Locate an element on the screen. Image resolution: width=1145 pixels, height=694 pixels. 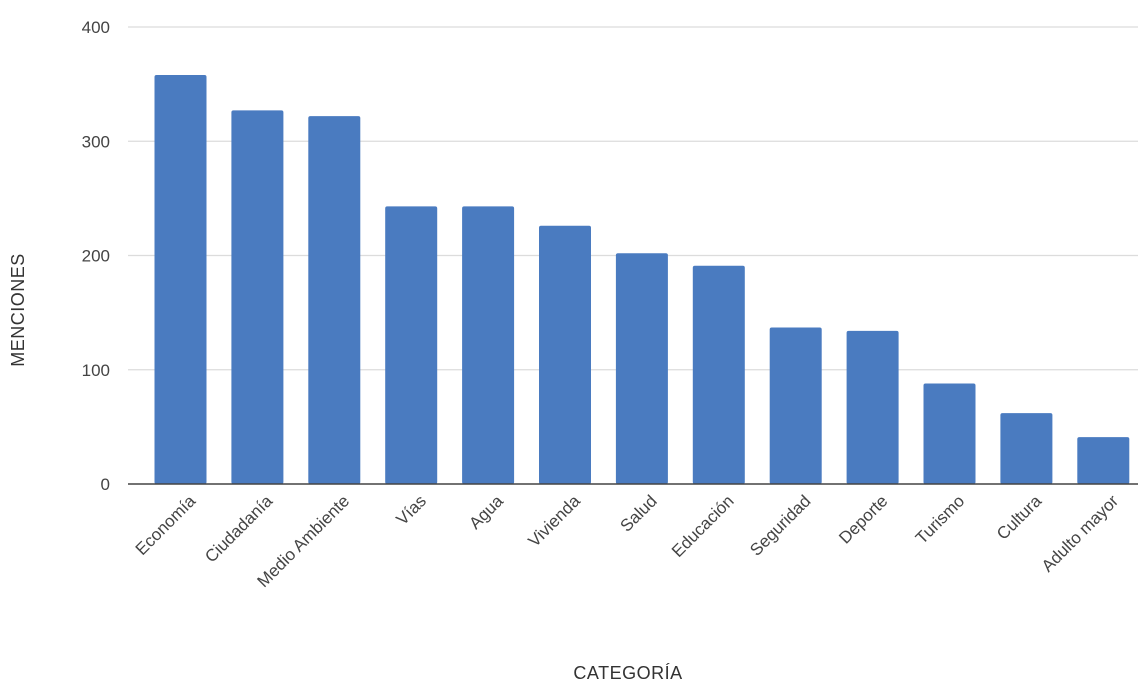
x-tick-label: Agua is located at coordinates (486, 512).